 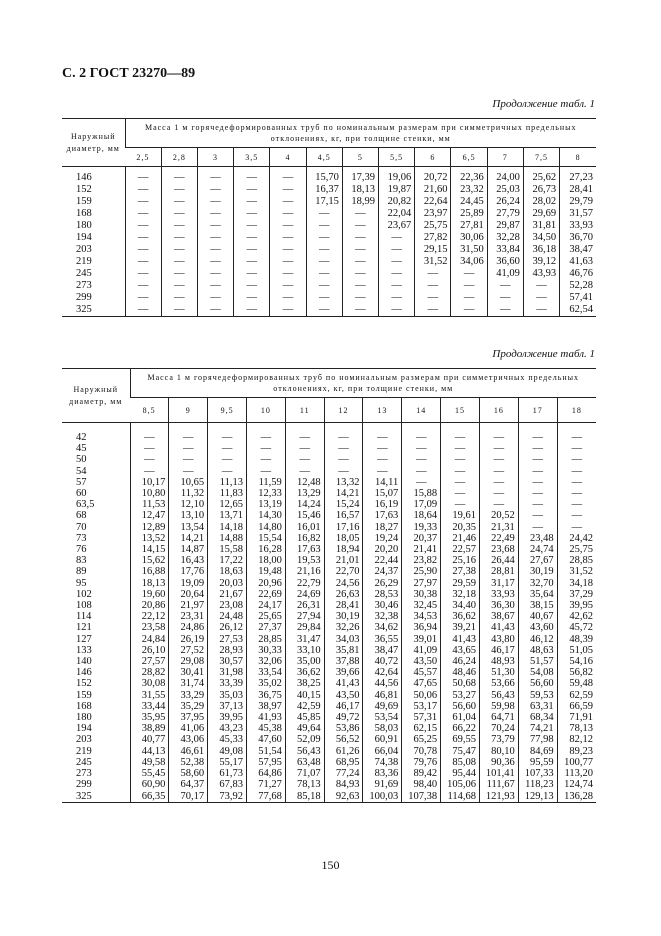 What do you see at coordinates (265, 410) in the screenshot?
I see `thickness-header: 10` at bounding box center [265, 410].